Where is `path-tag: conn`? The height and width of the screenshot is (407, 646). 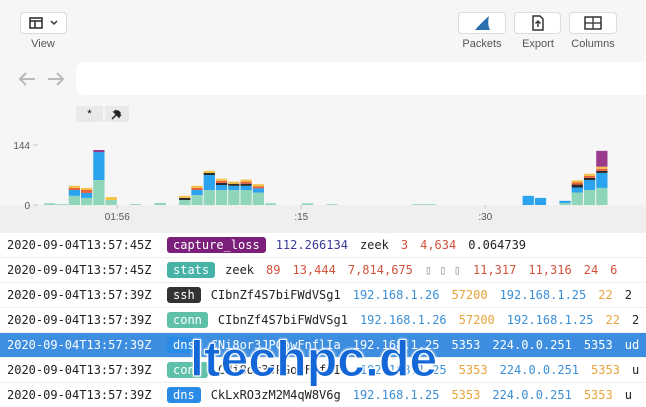
path-tag: conn is located at coordinates (187, 370).